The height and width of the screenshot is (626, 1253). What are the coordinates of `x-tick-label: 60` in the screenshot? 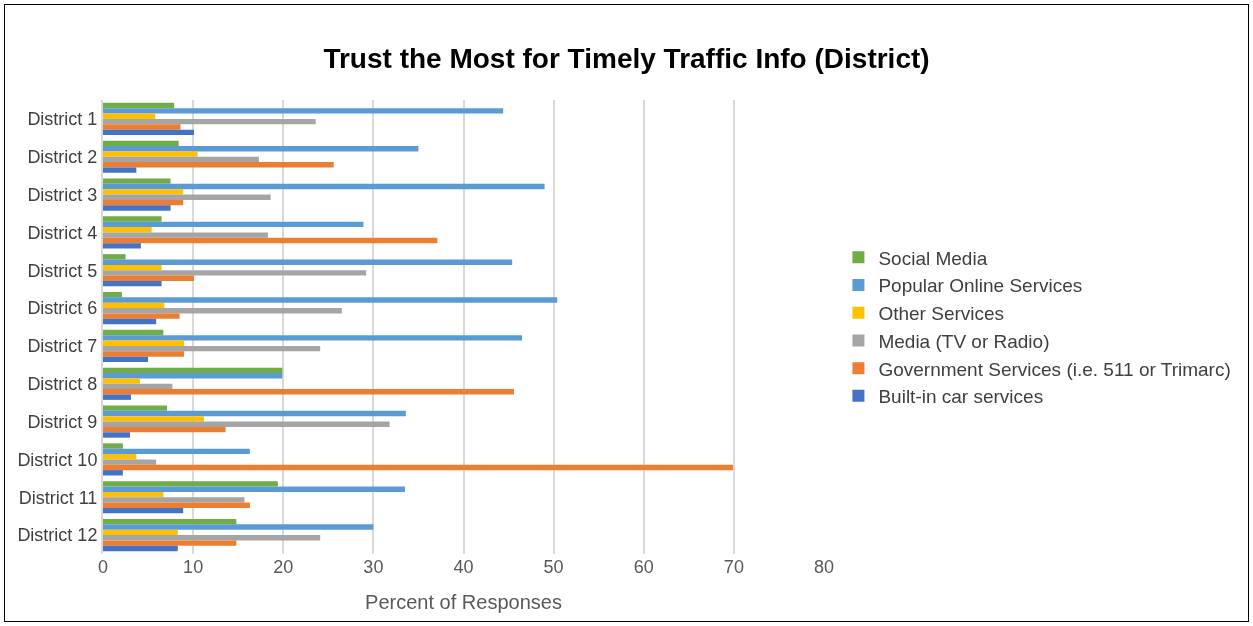 It's located at (643, 567).